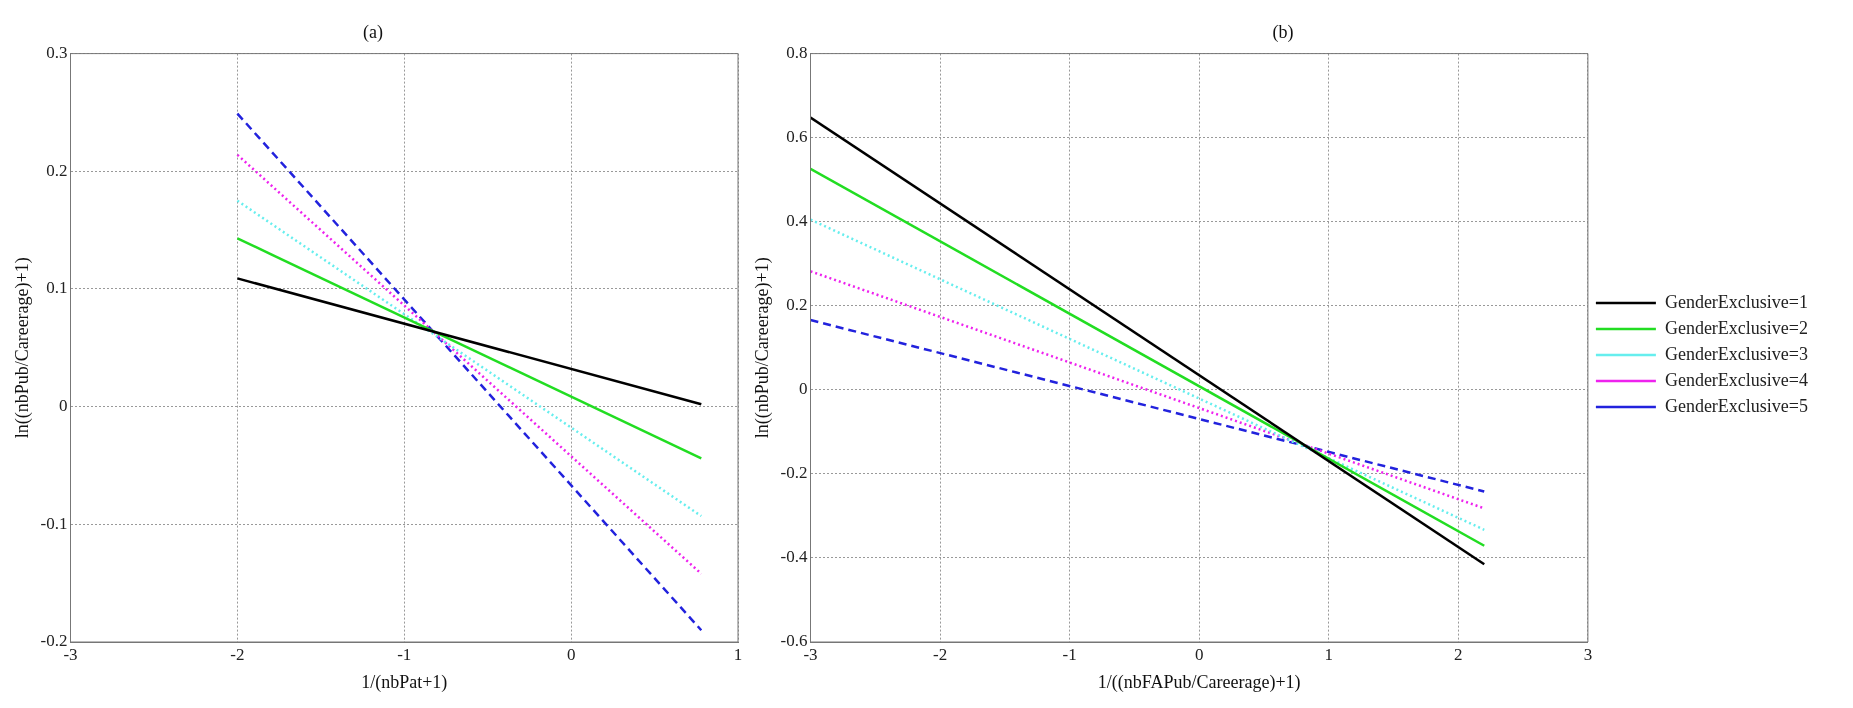 This screenshot has width=1853, height=708. What do you see at coordinates (54, 523) in the screenshot?
I see `y-tick-label: -0.1` at bounding box center [54, 523].